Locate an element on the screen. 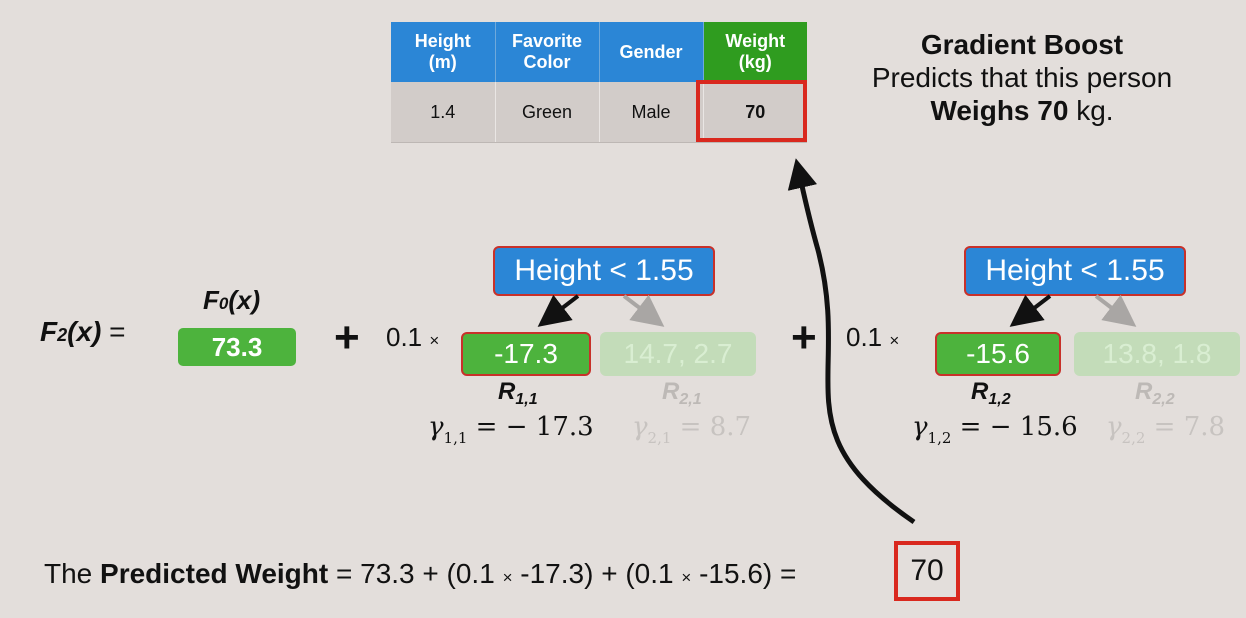 The width and height of the screenshot is (1246, 618). summary-result-line: Weighs 70 kg. is located at coordinates (1022, 110).